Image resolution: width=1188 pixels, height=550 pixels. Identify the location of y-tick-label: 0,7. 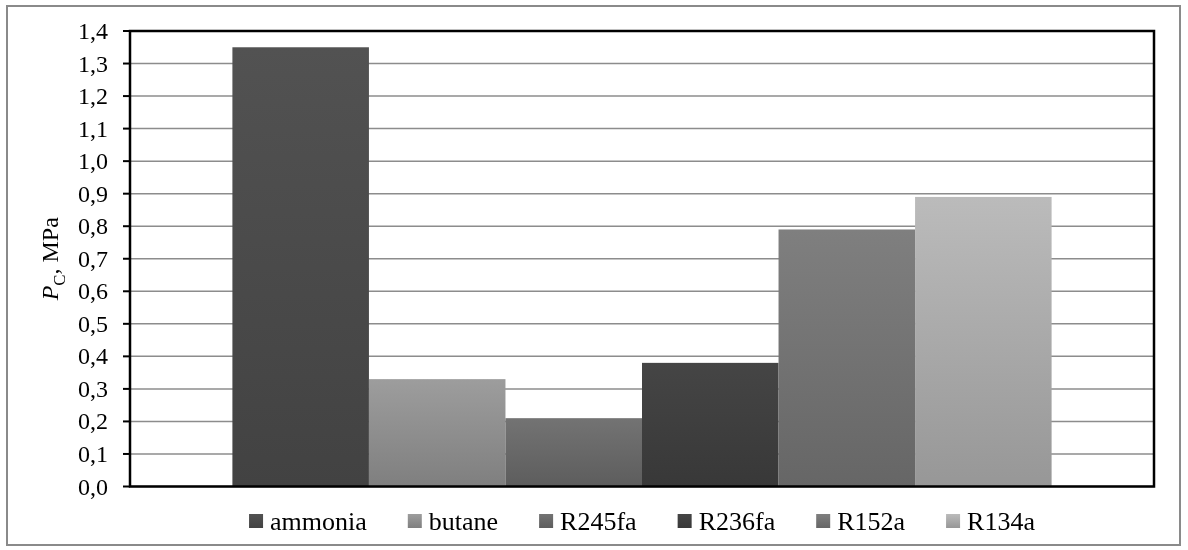
(93, 258).